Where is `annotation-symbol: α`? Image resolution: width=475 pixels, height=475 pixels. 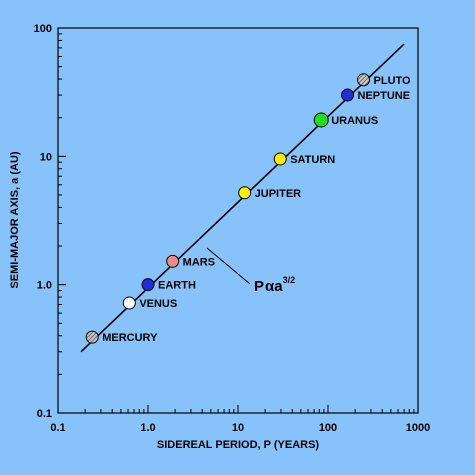 annotation-symbol: α is located at coordinates (270, 286).